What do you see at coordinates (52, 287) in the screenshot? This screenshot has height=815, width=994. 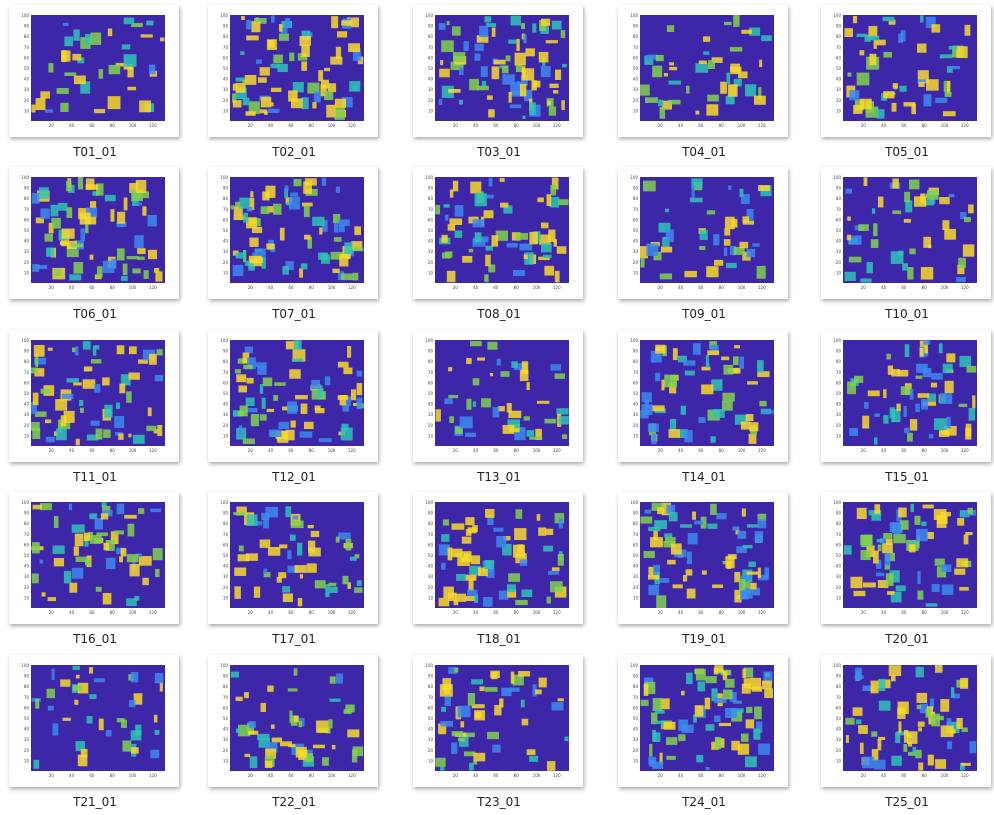 I see `x-tick-label: 20` at bounding box center [52, 287].